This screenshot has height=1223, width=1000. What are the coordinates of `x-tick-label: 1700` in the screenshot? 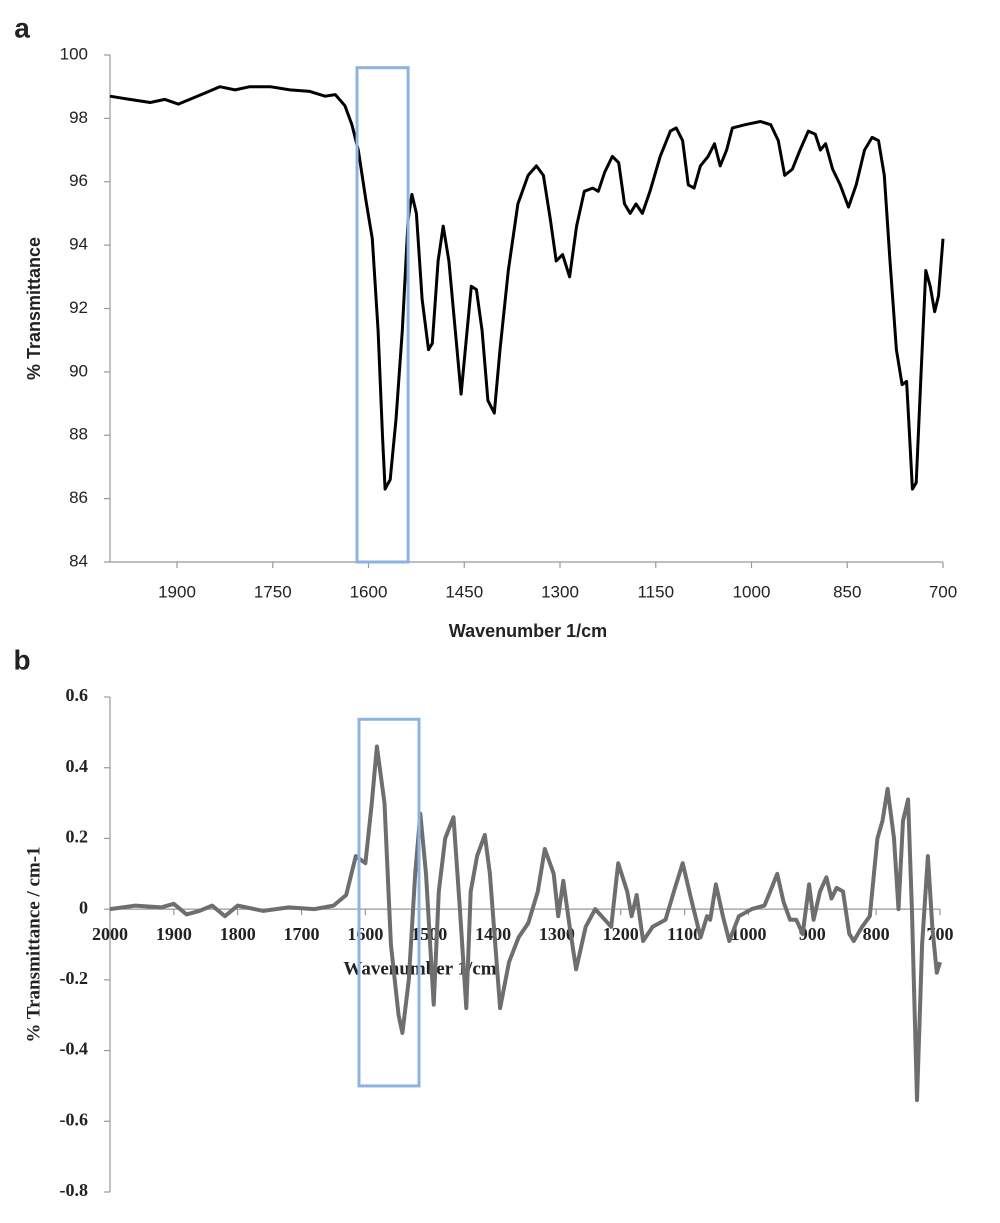 It's located at (302, 934).